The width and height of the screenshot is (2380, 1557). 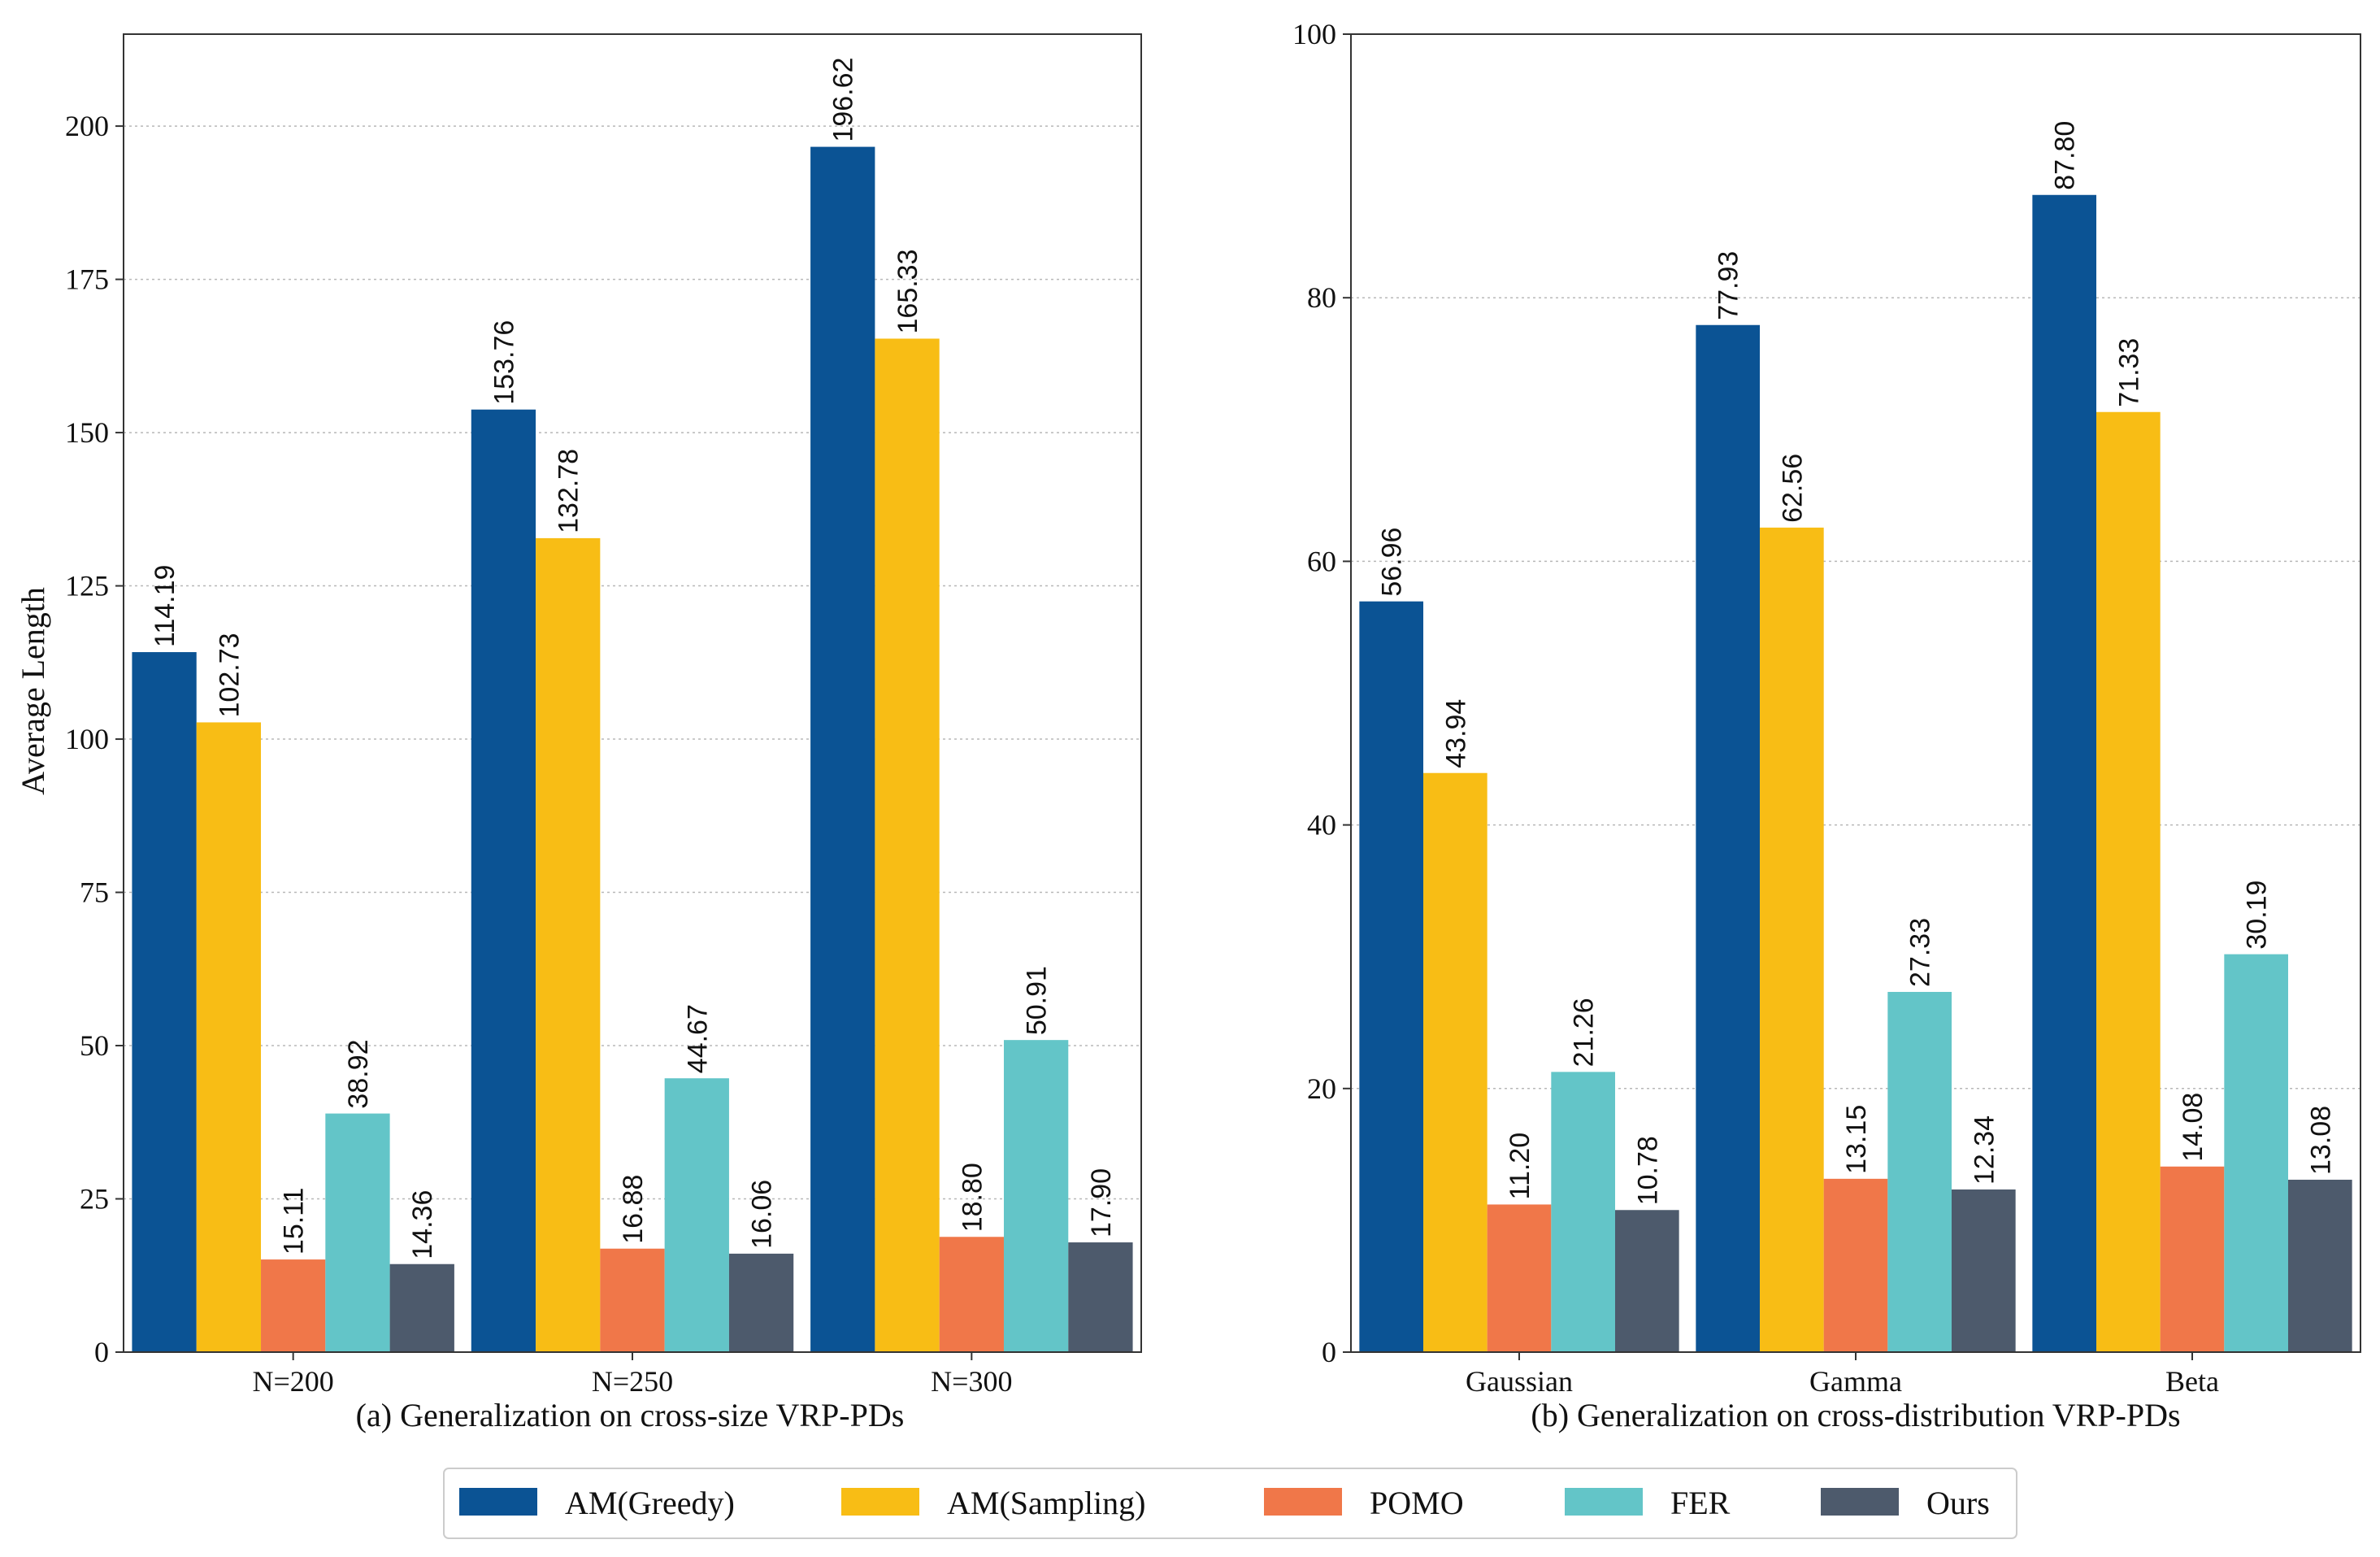 I want to click on legend-label: AM(Greedy), so click(x=650, y=1503).